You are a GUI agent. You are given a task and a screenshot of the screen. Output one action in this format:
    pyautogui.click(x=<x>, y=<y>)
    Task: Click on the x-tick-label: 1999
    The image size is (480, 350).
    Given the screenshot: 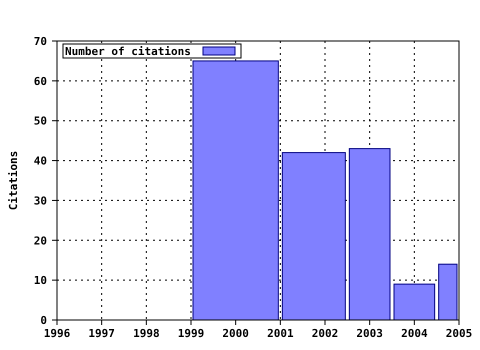 What is the action you would take?
    pyautogui.click(x=191, y=333)
    